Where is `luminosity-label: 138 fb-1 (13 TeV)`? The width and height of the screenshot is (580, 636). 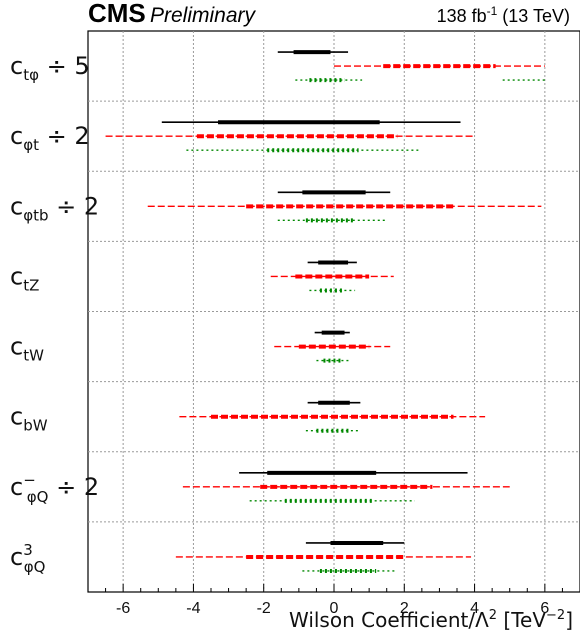 luminosity-label: 138 fb-1 (13 TeV) is located at coordinates (503, 15).